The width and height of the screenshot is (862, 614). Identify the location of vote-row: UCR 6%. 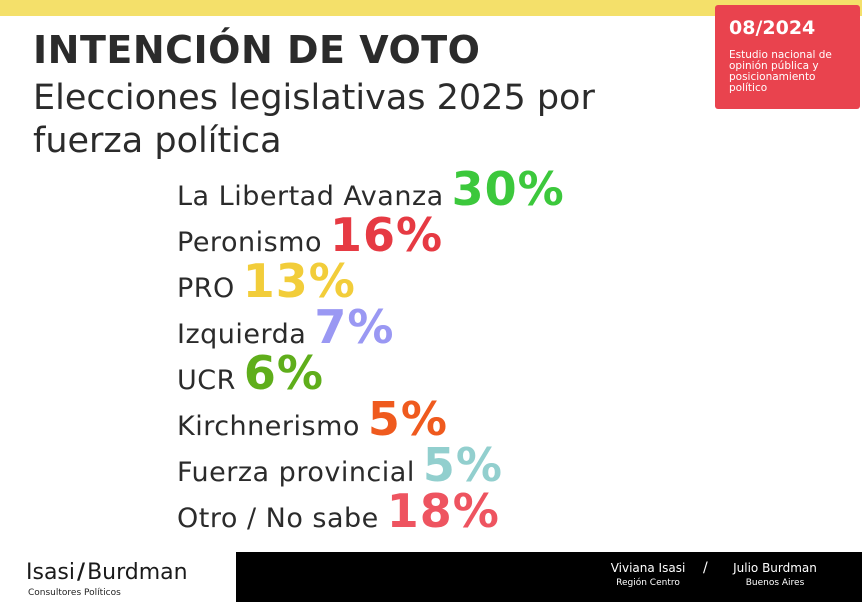
(371, 373).